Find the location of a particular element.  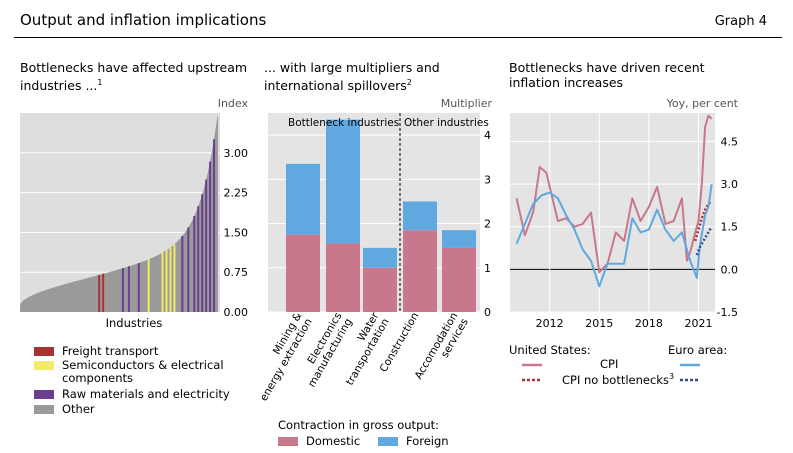

right-chart: -1.5 0.0 1.5 3.0 4.5 2012 2015 2018 2021 is located at coordinates (624, 221).